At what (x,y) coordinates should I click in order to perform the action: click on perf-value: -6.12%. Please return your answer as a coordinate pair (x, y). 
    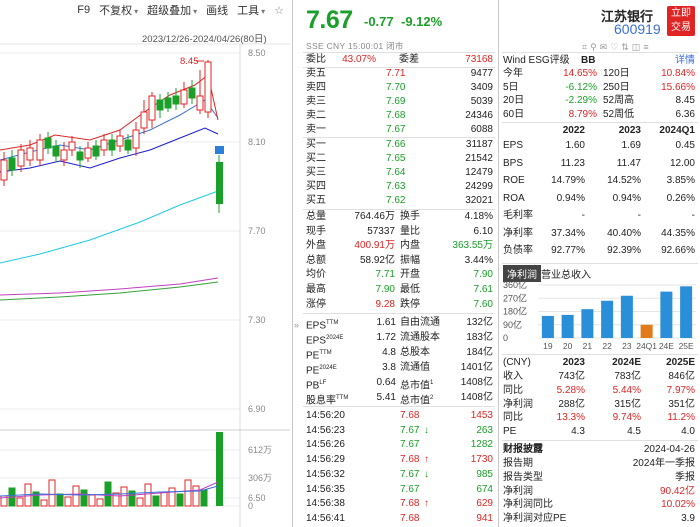
    Looking at the image, I should click on (581, 87).